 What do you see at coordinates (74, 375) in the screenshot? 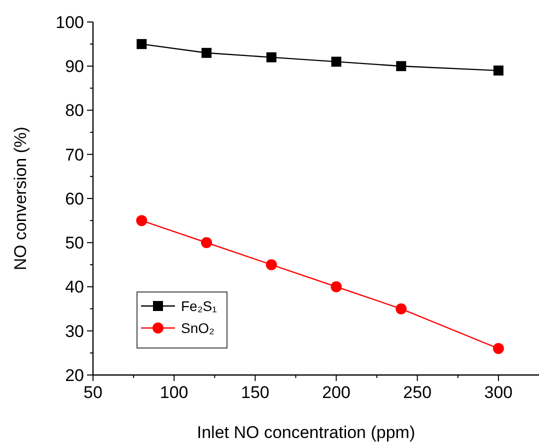
I see `y-tick-label: 20` at bounding box center [74, 375].